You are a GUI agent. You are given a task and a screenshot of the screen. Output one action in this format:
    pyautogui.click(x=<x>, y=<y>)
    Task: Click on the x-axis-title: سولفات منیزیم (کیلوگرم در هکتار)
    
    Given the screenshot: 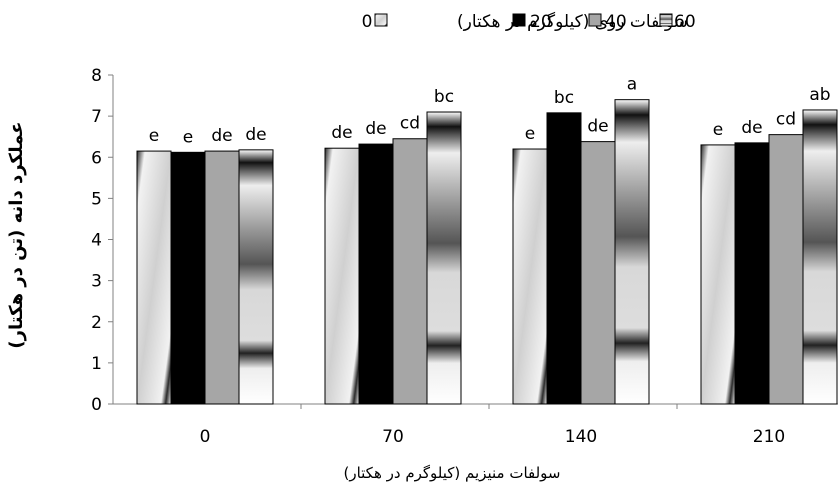 What is the action you would take?
    pyautogui.click(x=451, y=473)
    